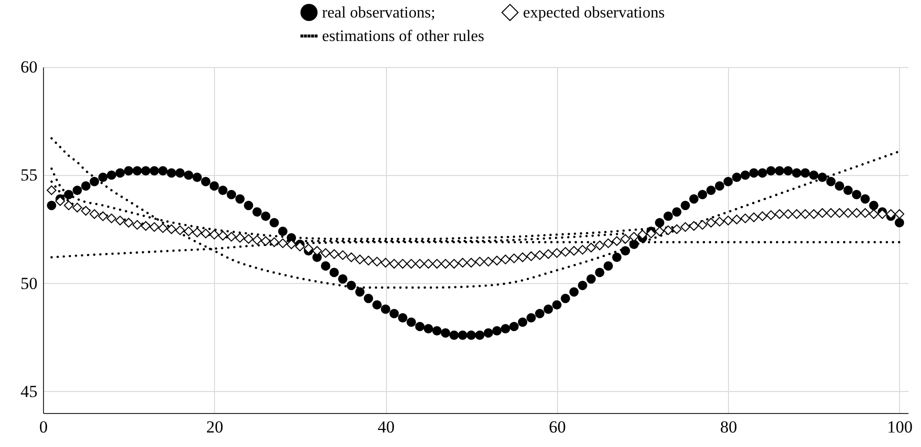 Image resolution: width=921 pixels, height=447 pixels. I want to click on y-tick-label: 55, so click(29, 175).